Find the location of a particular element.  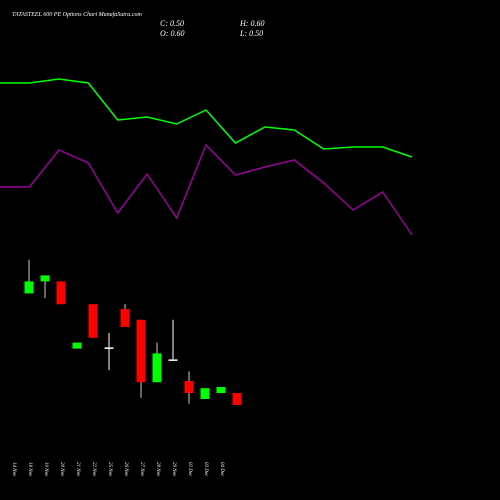

x-tick-label: 04 Dec is located at coordinates (221, 469).